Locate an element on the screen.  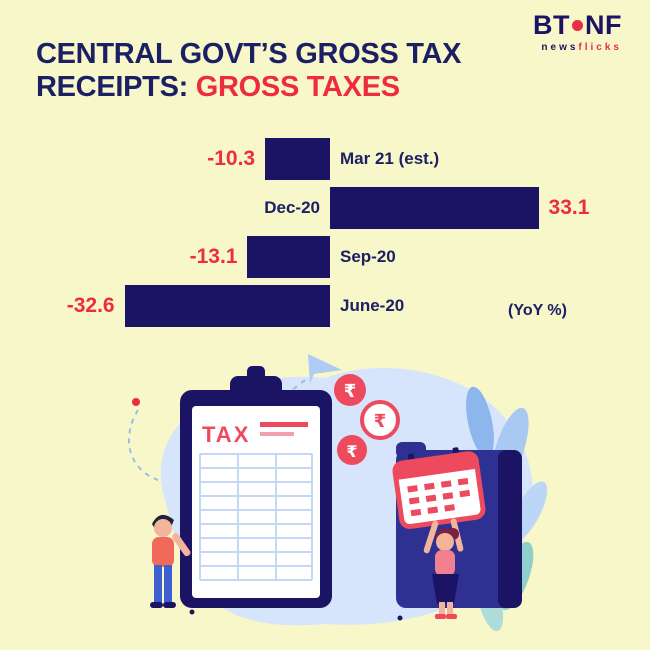
unit-note: (YoY %) is located at coordinates (537, 310).